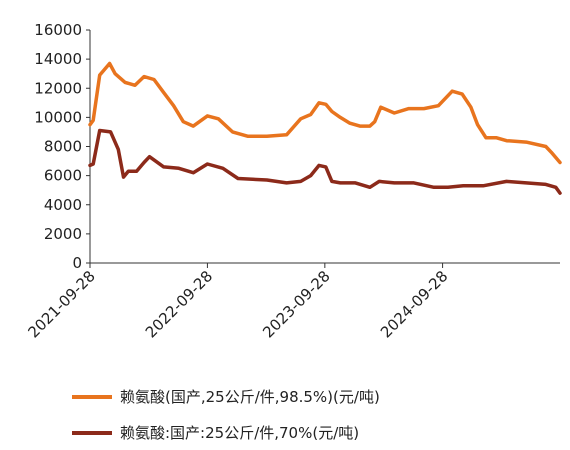  I want to click on x-axis-ticks: 2021-09-28 2022-09-28 2023-09-28 2024-09-28, so click(237, 302).